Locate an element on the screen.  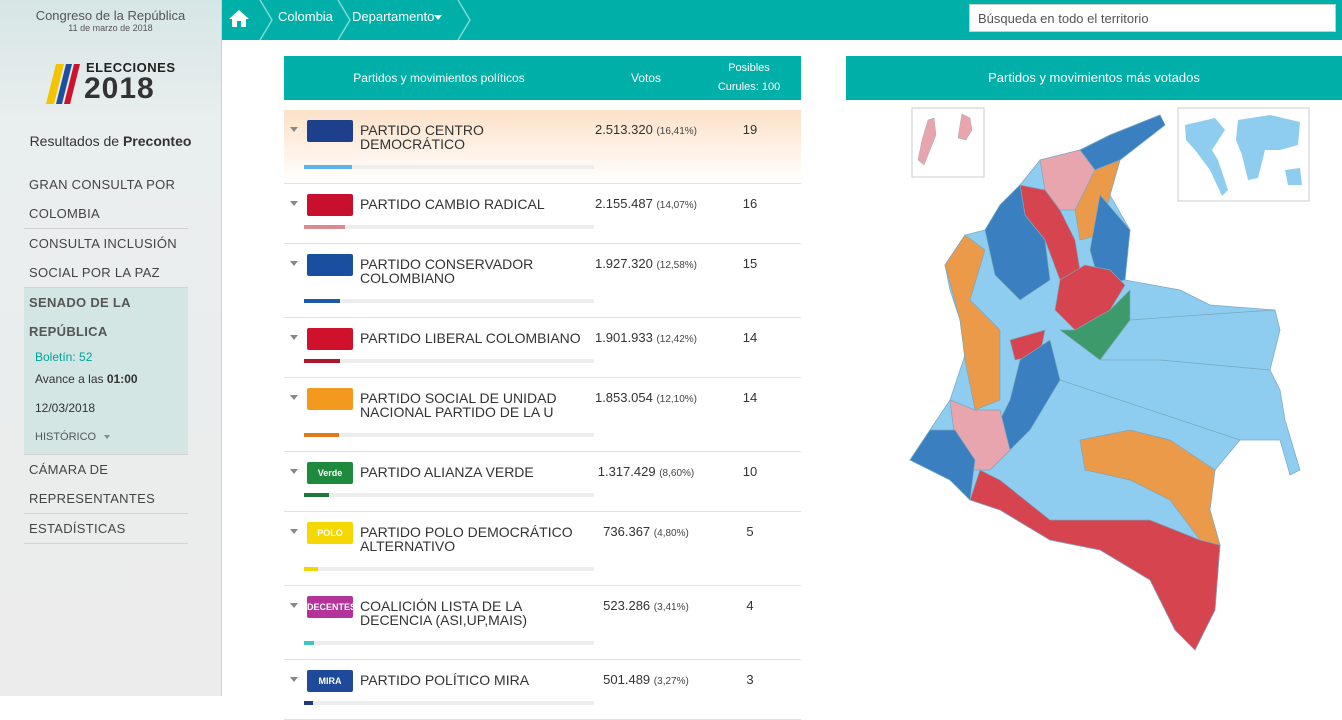
party-name: PARTIDO CENTRO DEMOCRÁTICO is located at coordinates (422, 137).